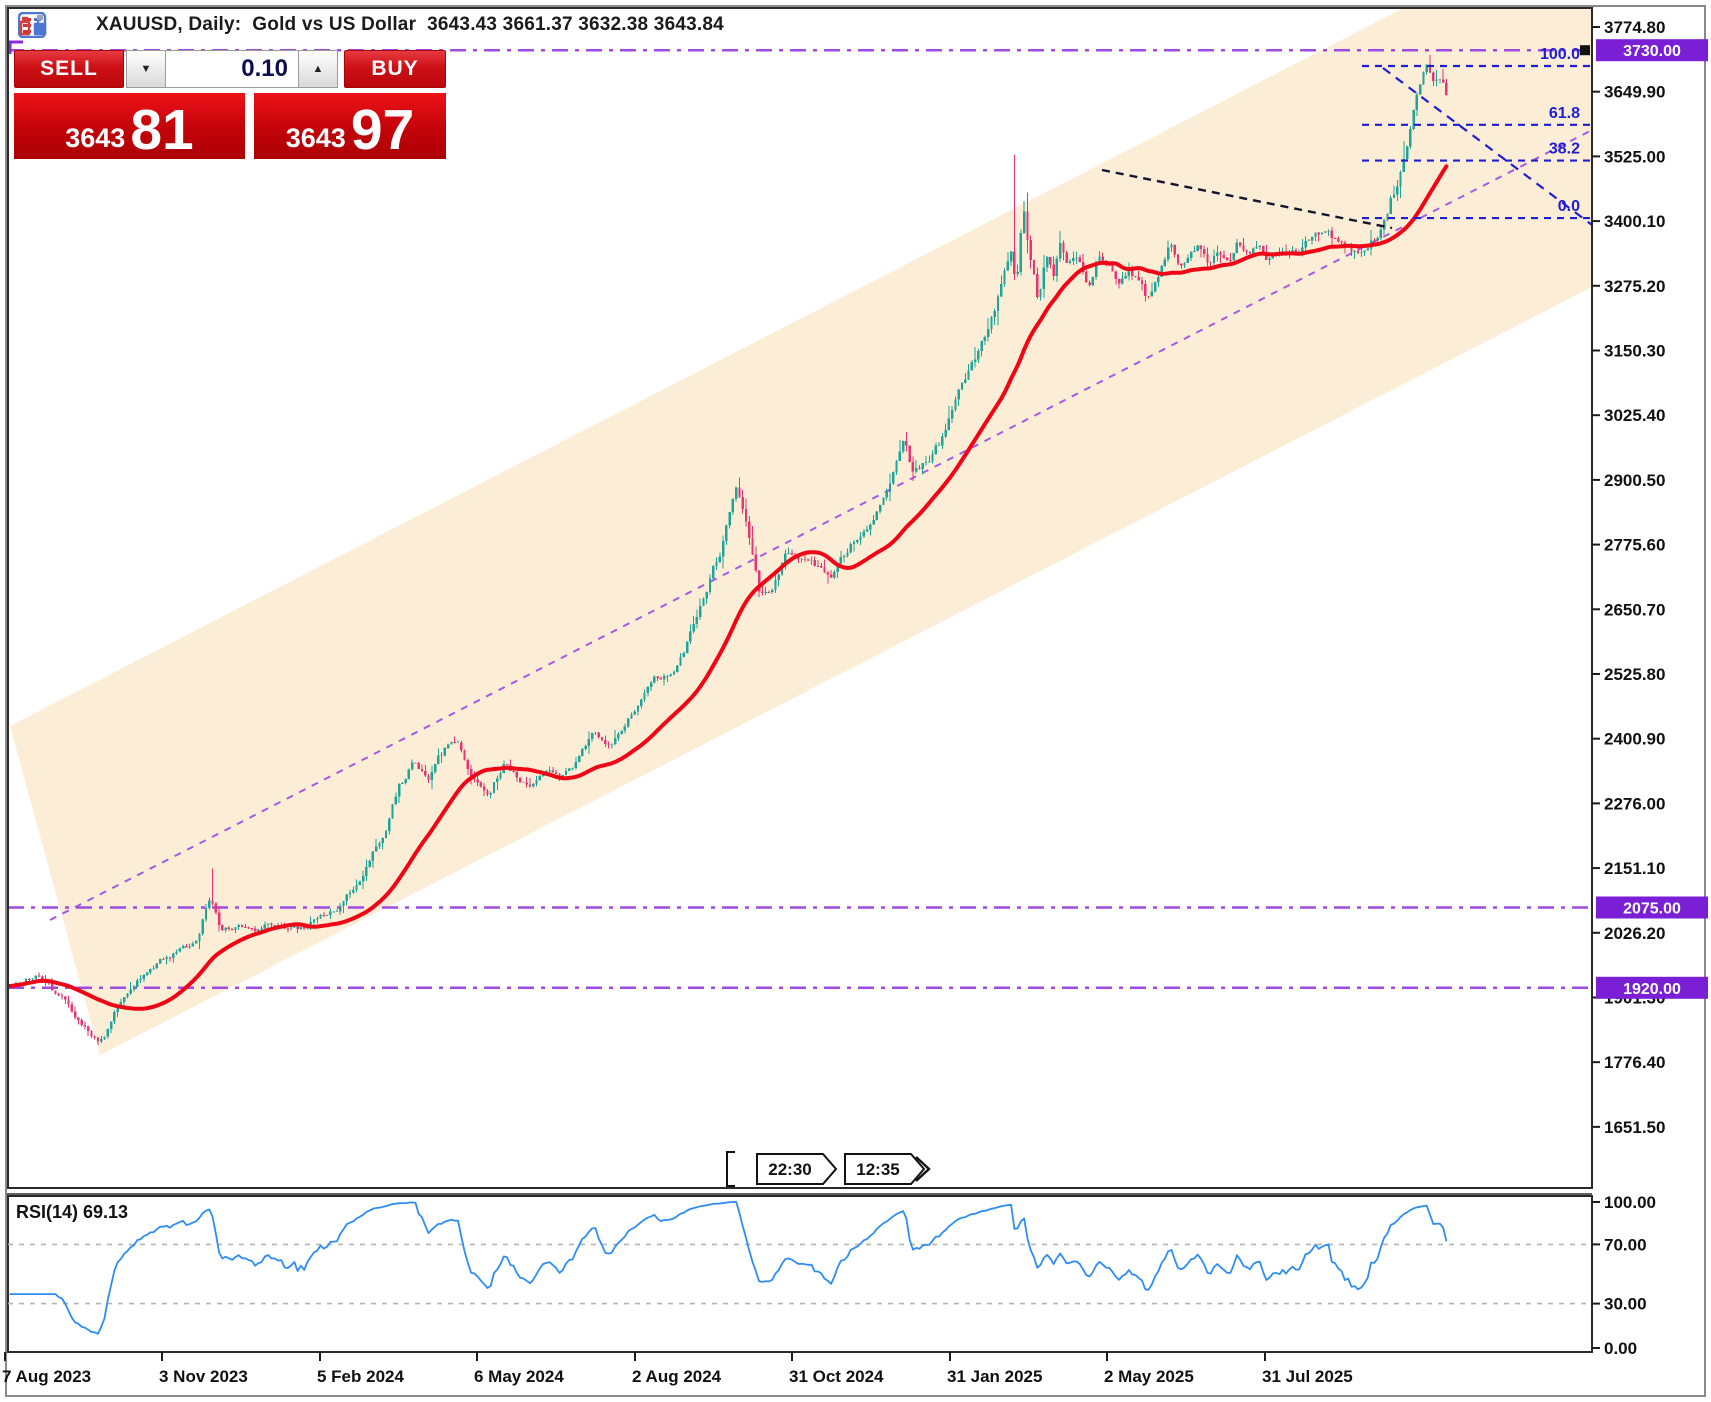 The width and height of the screenshot is (1711, 1402). What do you see at coordinates (1634, 27) in the screenshot?
I see `price-axis-label: 3774.80` at bounding box center [1634, 27].